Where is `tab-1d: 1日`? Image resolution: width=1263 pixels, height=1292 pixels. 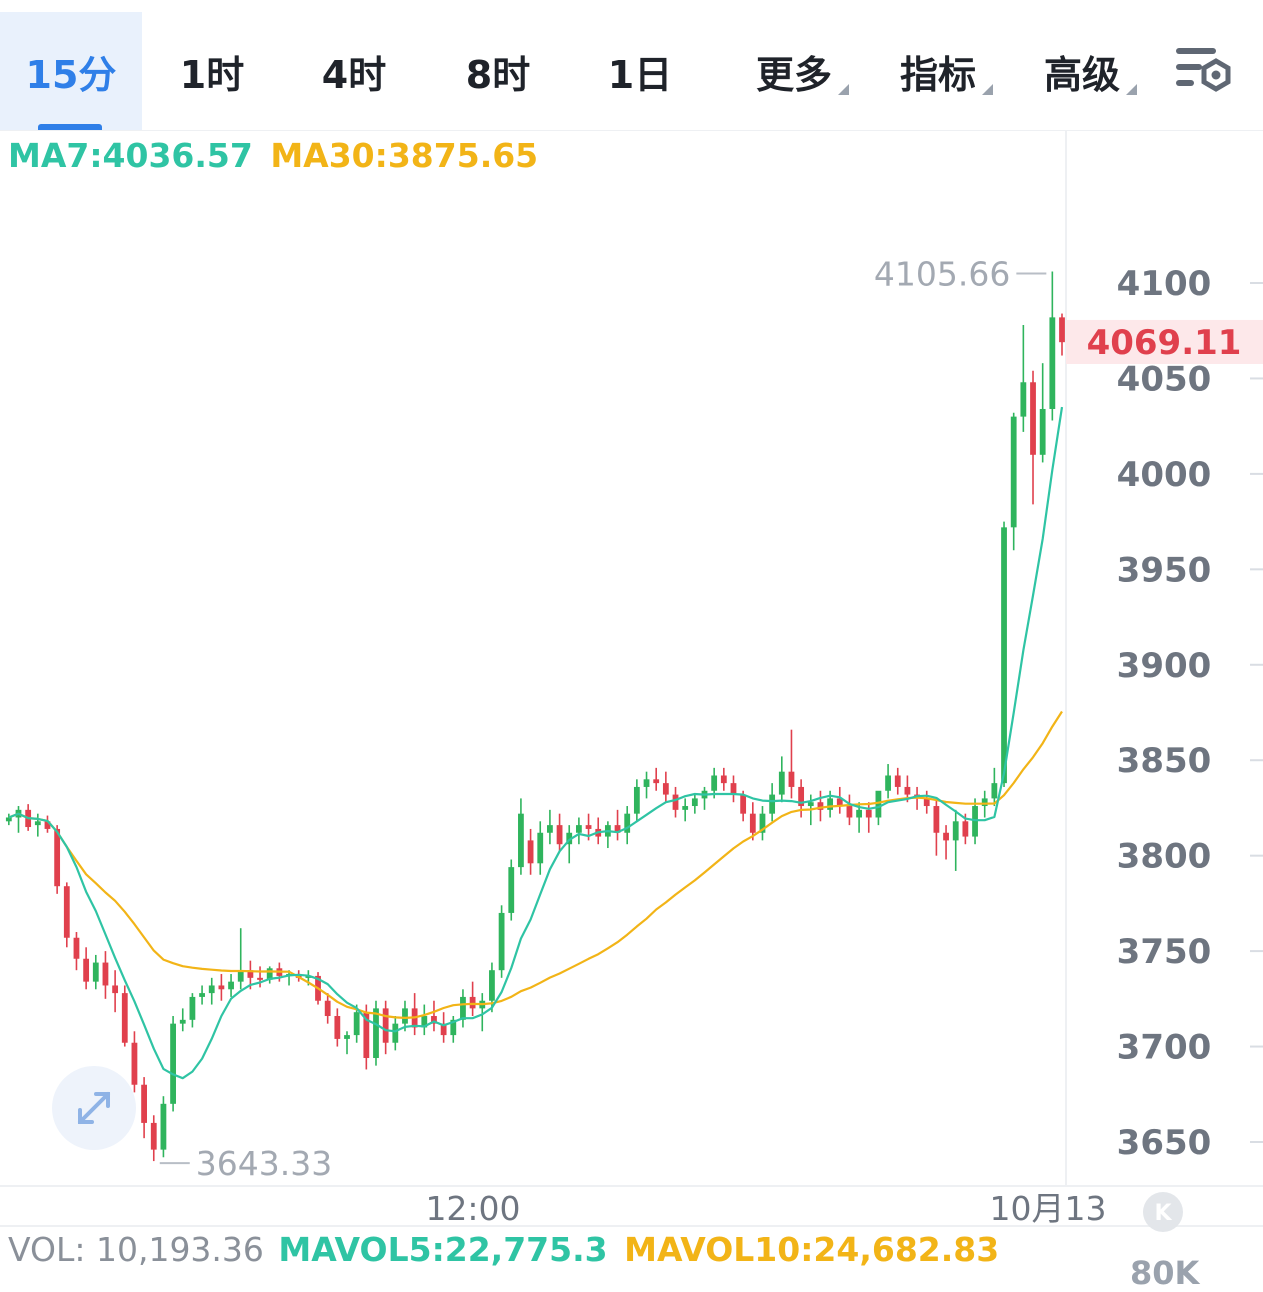
tab-1d: 1日 is located at coordinates (640, 71).